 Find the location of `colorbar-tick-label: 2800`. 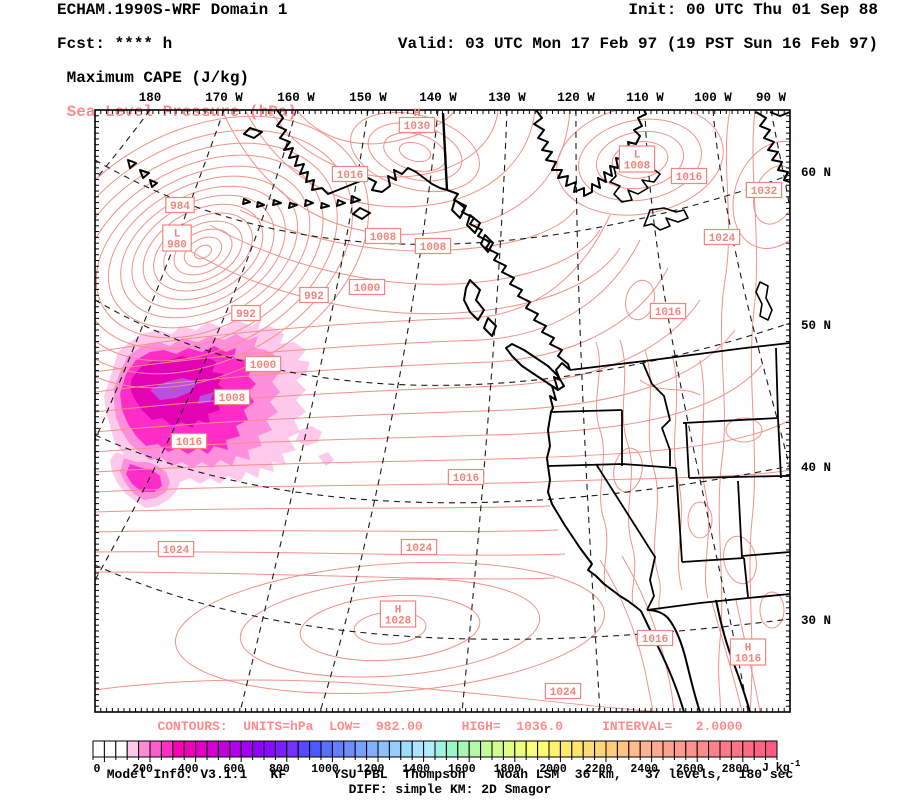

colorbar-tick-label: 2800 is located at coordinates (736, 769).